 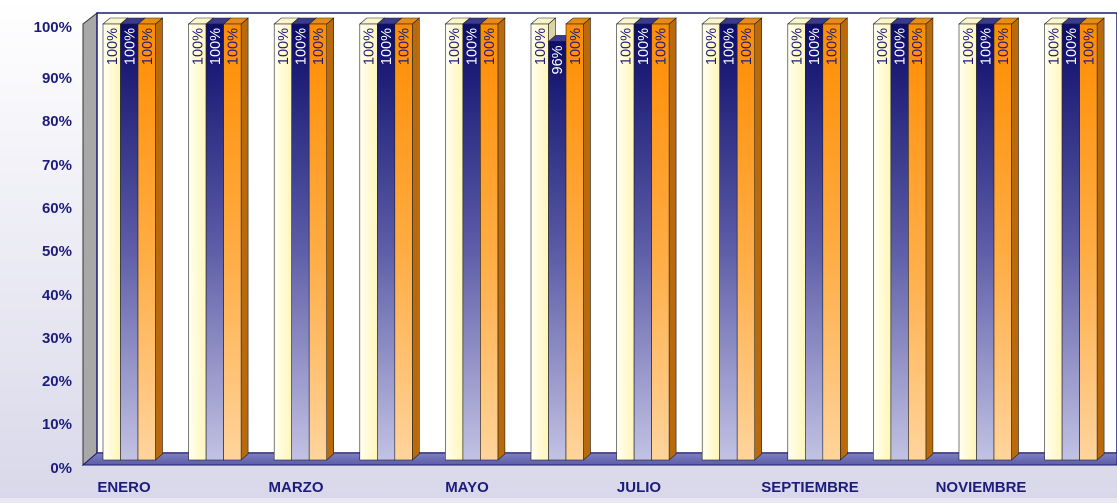 What do you see at coordinates (57, 424) in the screenshot?
I see `y-tick-label: 10%` at bounding box center [57, 424].